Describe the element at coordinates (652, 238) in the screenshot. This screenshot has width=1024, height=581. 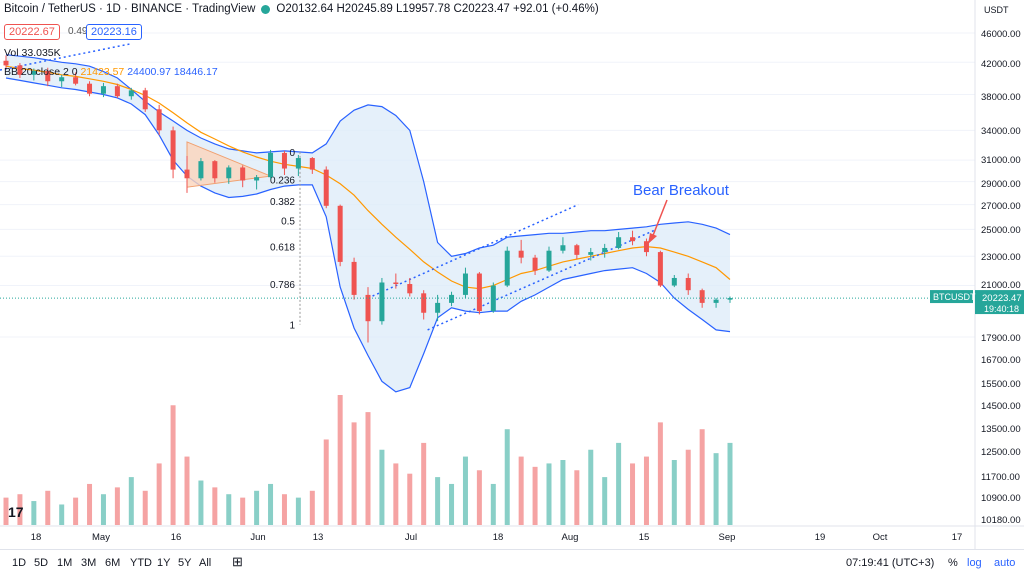
I see `annotation-arrowhead` at that location.